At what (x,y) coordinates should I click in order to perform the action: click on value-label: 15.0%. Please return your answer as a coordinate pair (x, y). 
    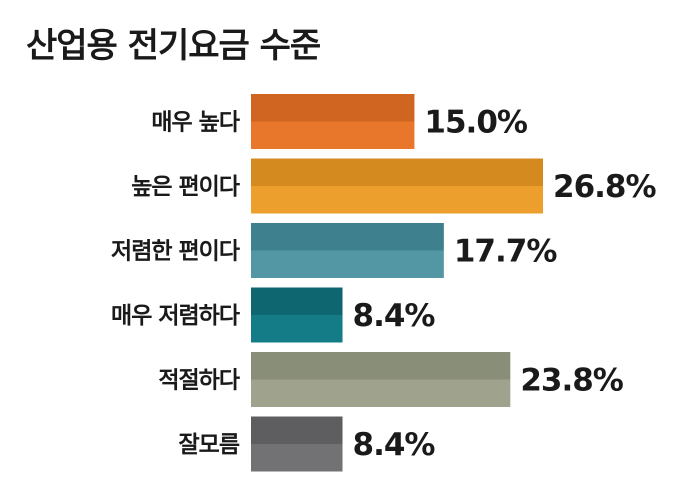
    Looking at the image, I should click on (475, 123).